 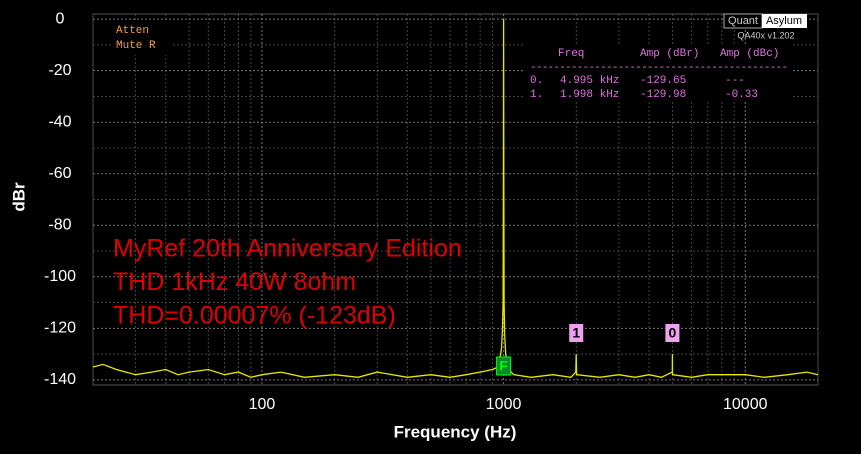 What do you see at coordinates (59, 121) in the screenshot?
I see `y-tick-label: -40` at bounding box center [59, 121].